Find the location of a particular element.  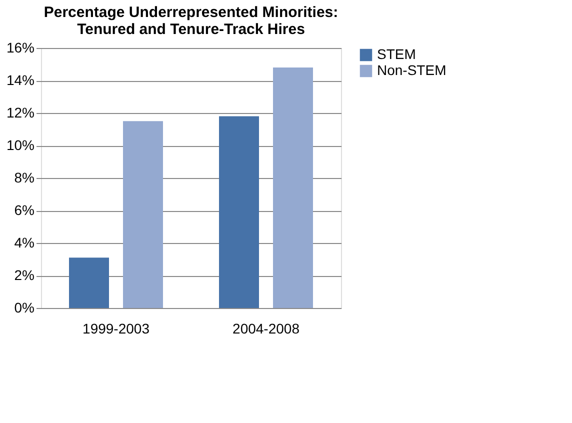

y-tick-label: 10% is located at coordinates (20, 145).